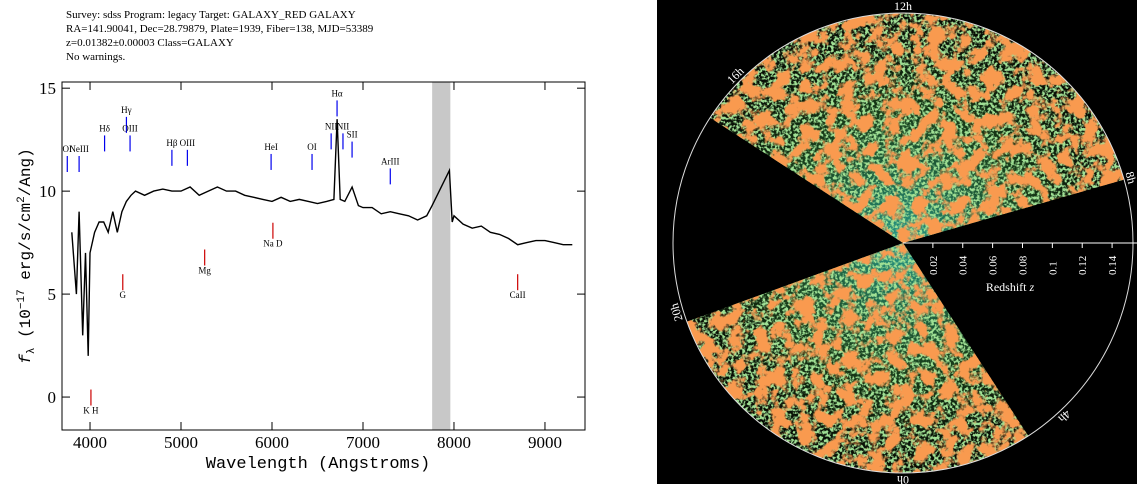 Image resolution: width=1137 pixels, height=489 pixels. I want to click on survey-wedge-texture, so click(857, 358).